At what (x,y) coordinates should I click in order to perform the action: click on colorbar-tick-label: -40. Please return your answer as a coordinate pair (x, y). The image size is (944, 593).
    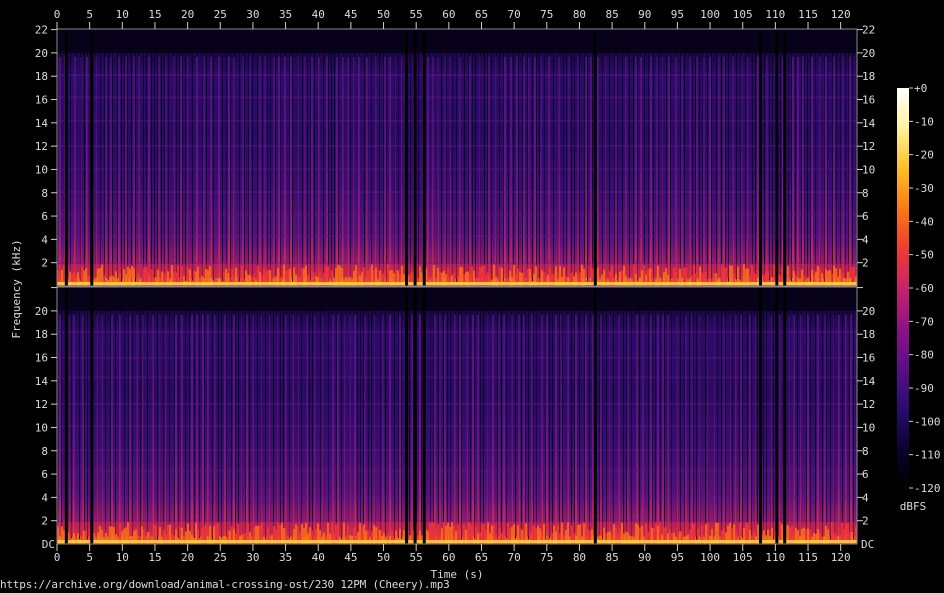
    Looking at the image, I should click on (924, 221).